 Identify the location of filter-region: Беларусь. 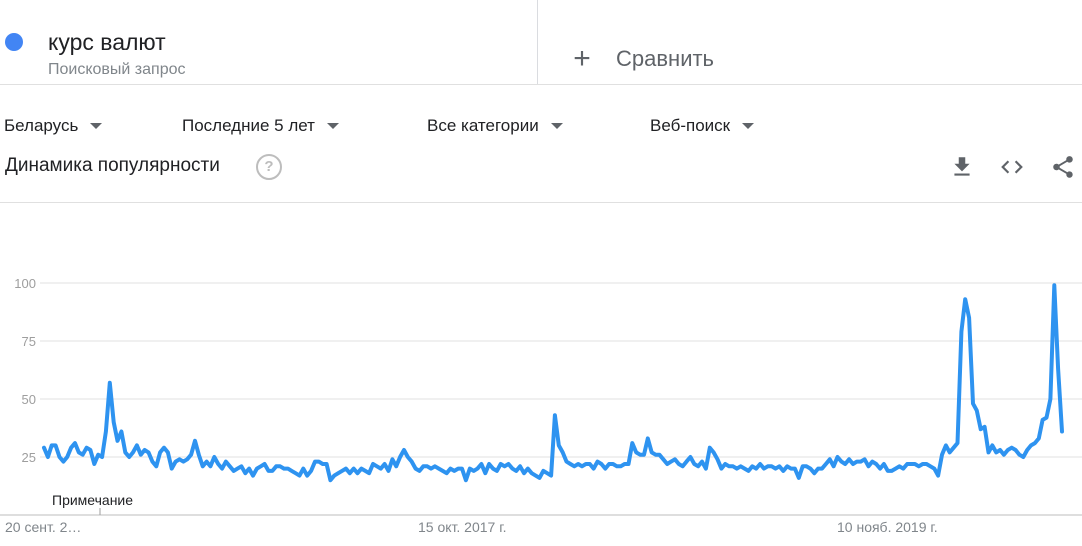
(53, 126).